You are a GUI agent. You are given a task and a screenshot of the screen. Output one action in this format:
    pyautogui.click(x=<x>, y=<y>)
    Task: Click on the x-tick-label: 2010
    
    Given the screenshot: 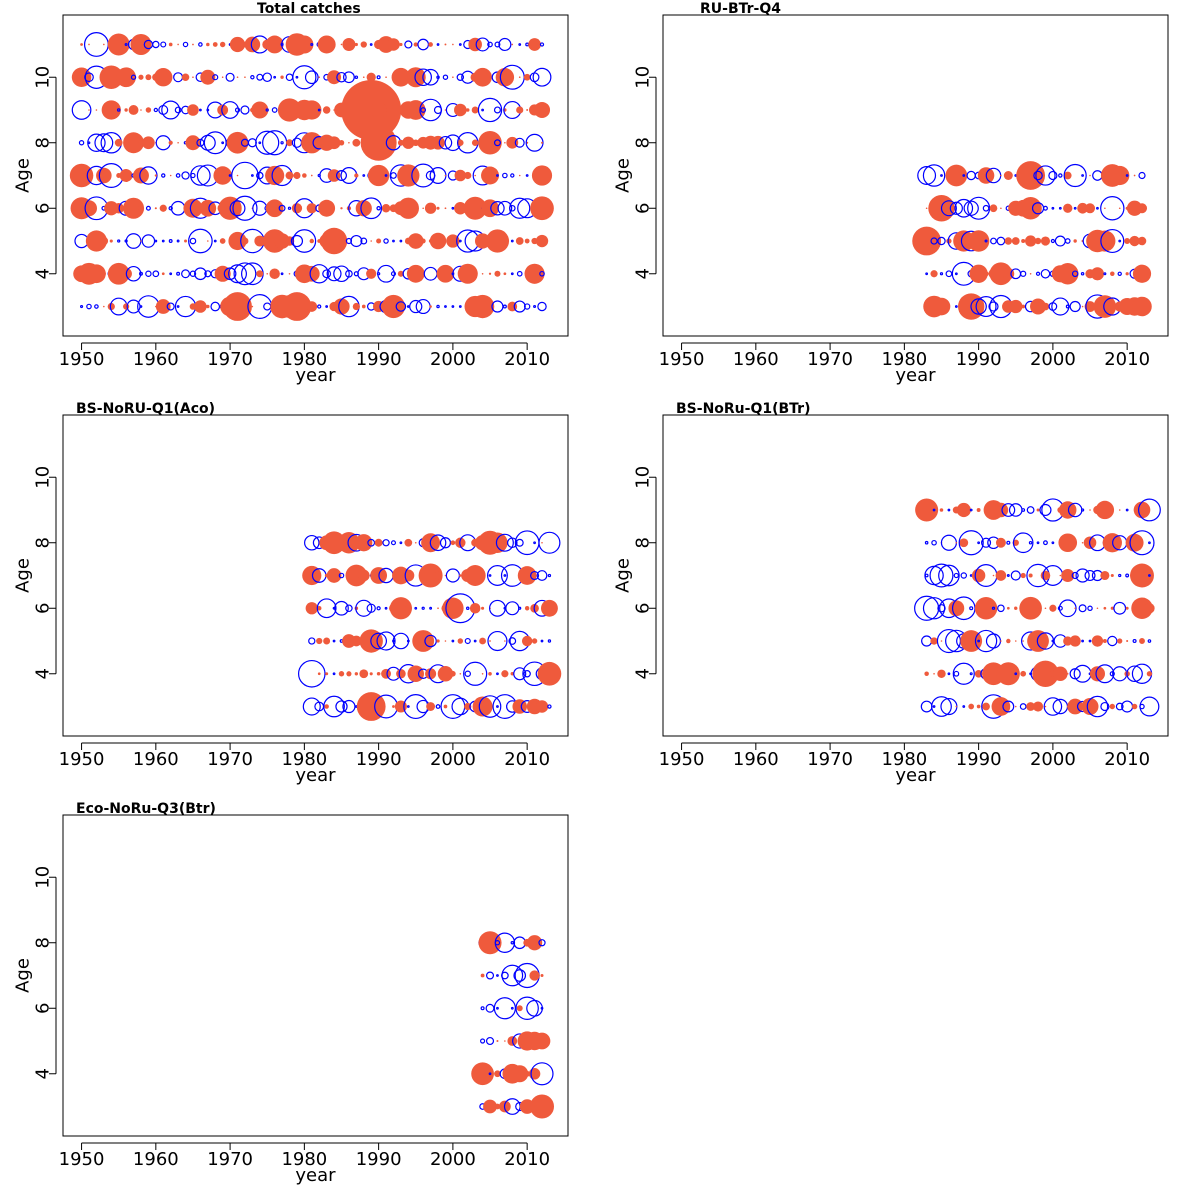 What is the action you would take?
    pyautogui.click(x=527, y=1159)
    